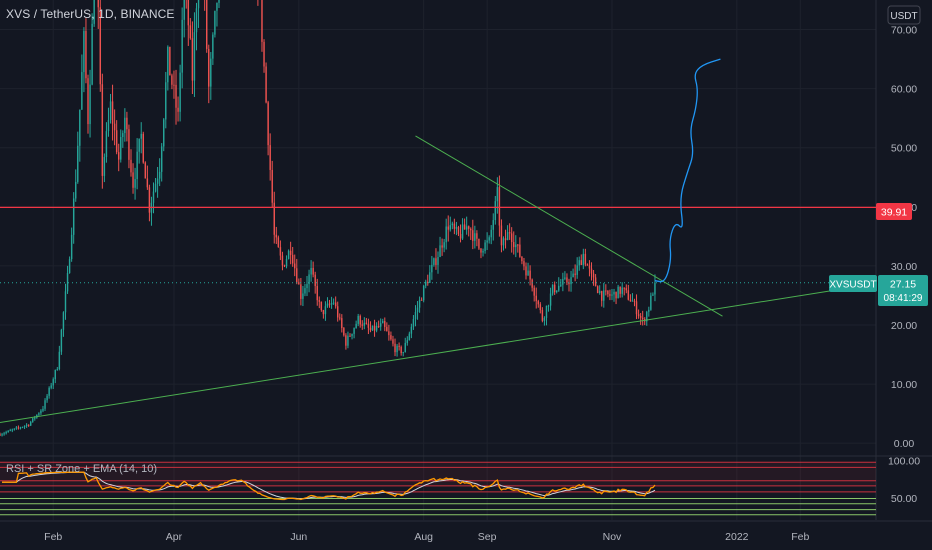 This screenshot has height=550, width=932. Describe the element at coordinates (90, 14) in the screenshot. I see `symbol-title: XVS / TetherUS, 1D, BINANCE` at that location.